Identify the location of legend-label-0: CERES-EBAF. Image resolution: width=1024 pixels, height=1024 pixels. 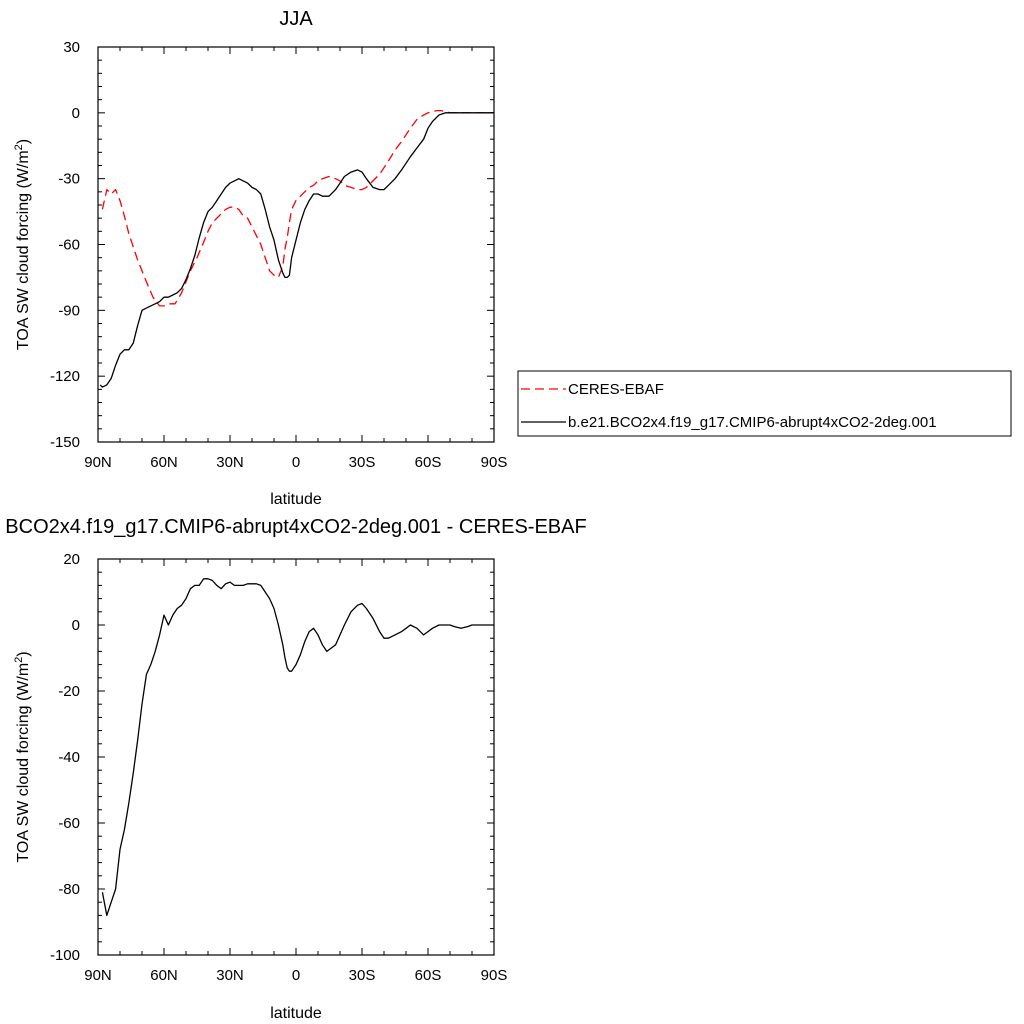
(616, 389).